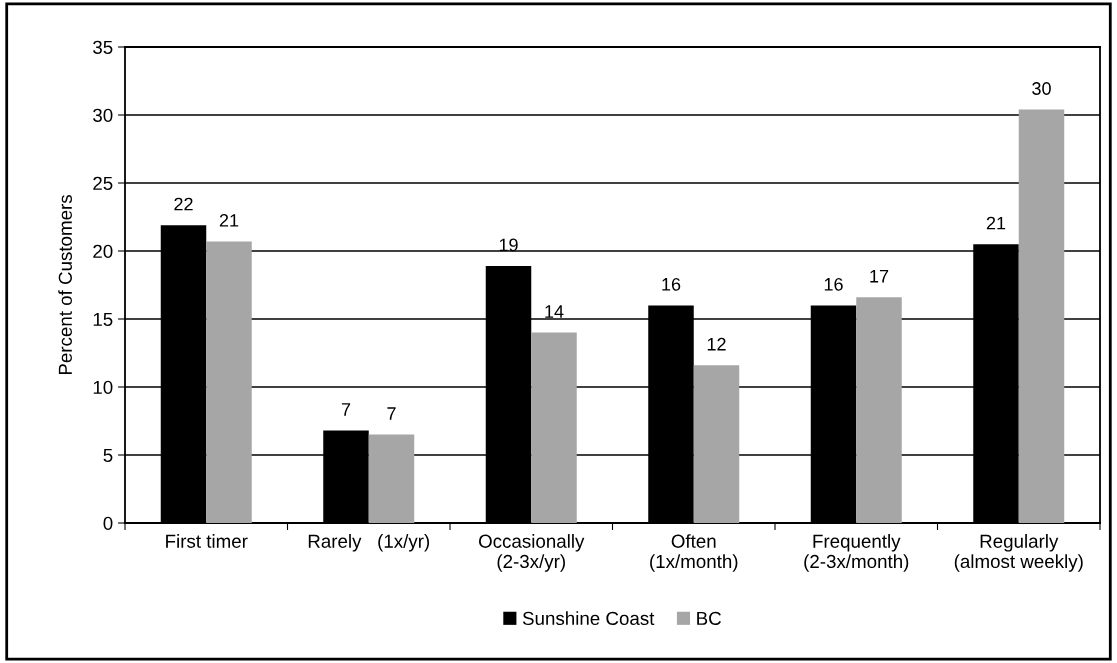  I want to click on data-label: 17, so click(879, 276).